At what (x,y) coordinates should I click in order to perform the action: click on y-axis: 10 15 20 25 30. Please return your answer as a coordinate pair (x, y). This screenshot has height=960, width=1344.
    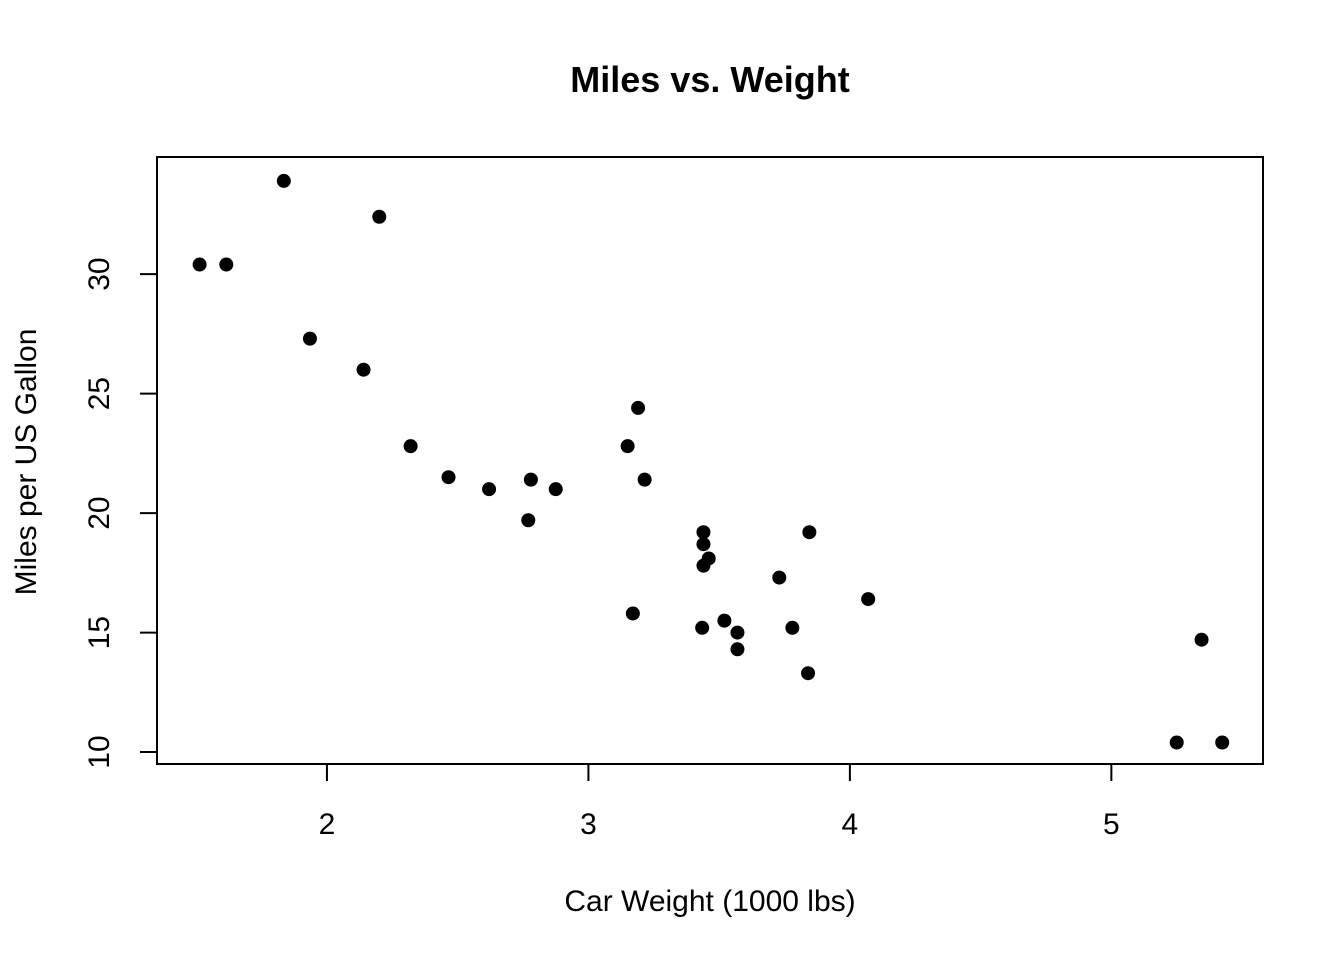
    Looking at the image, I should click on (120, 513).